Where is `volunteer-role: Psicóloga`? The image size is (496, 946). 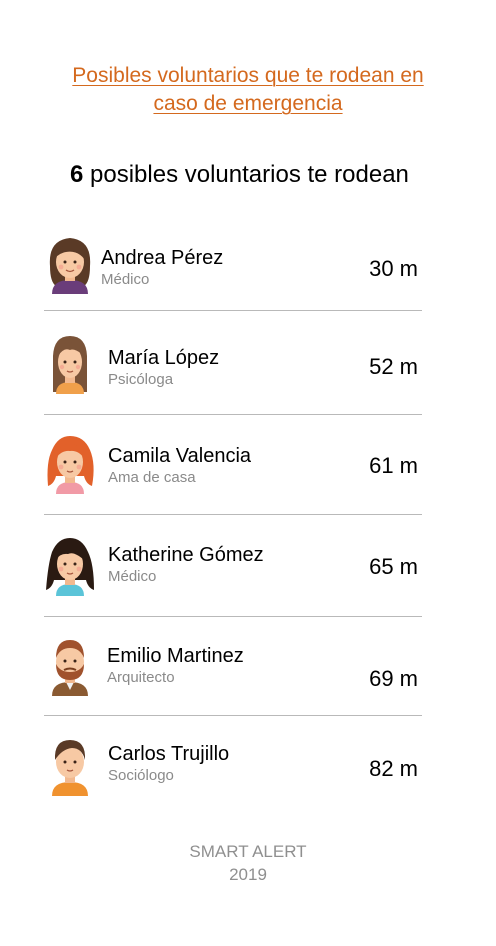 volunteer-role: Psicóloga is located at coordinates (141, 379).